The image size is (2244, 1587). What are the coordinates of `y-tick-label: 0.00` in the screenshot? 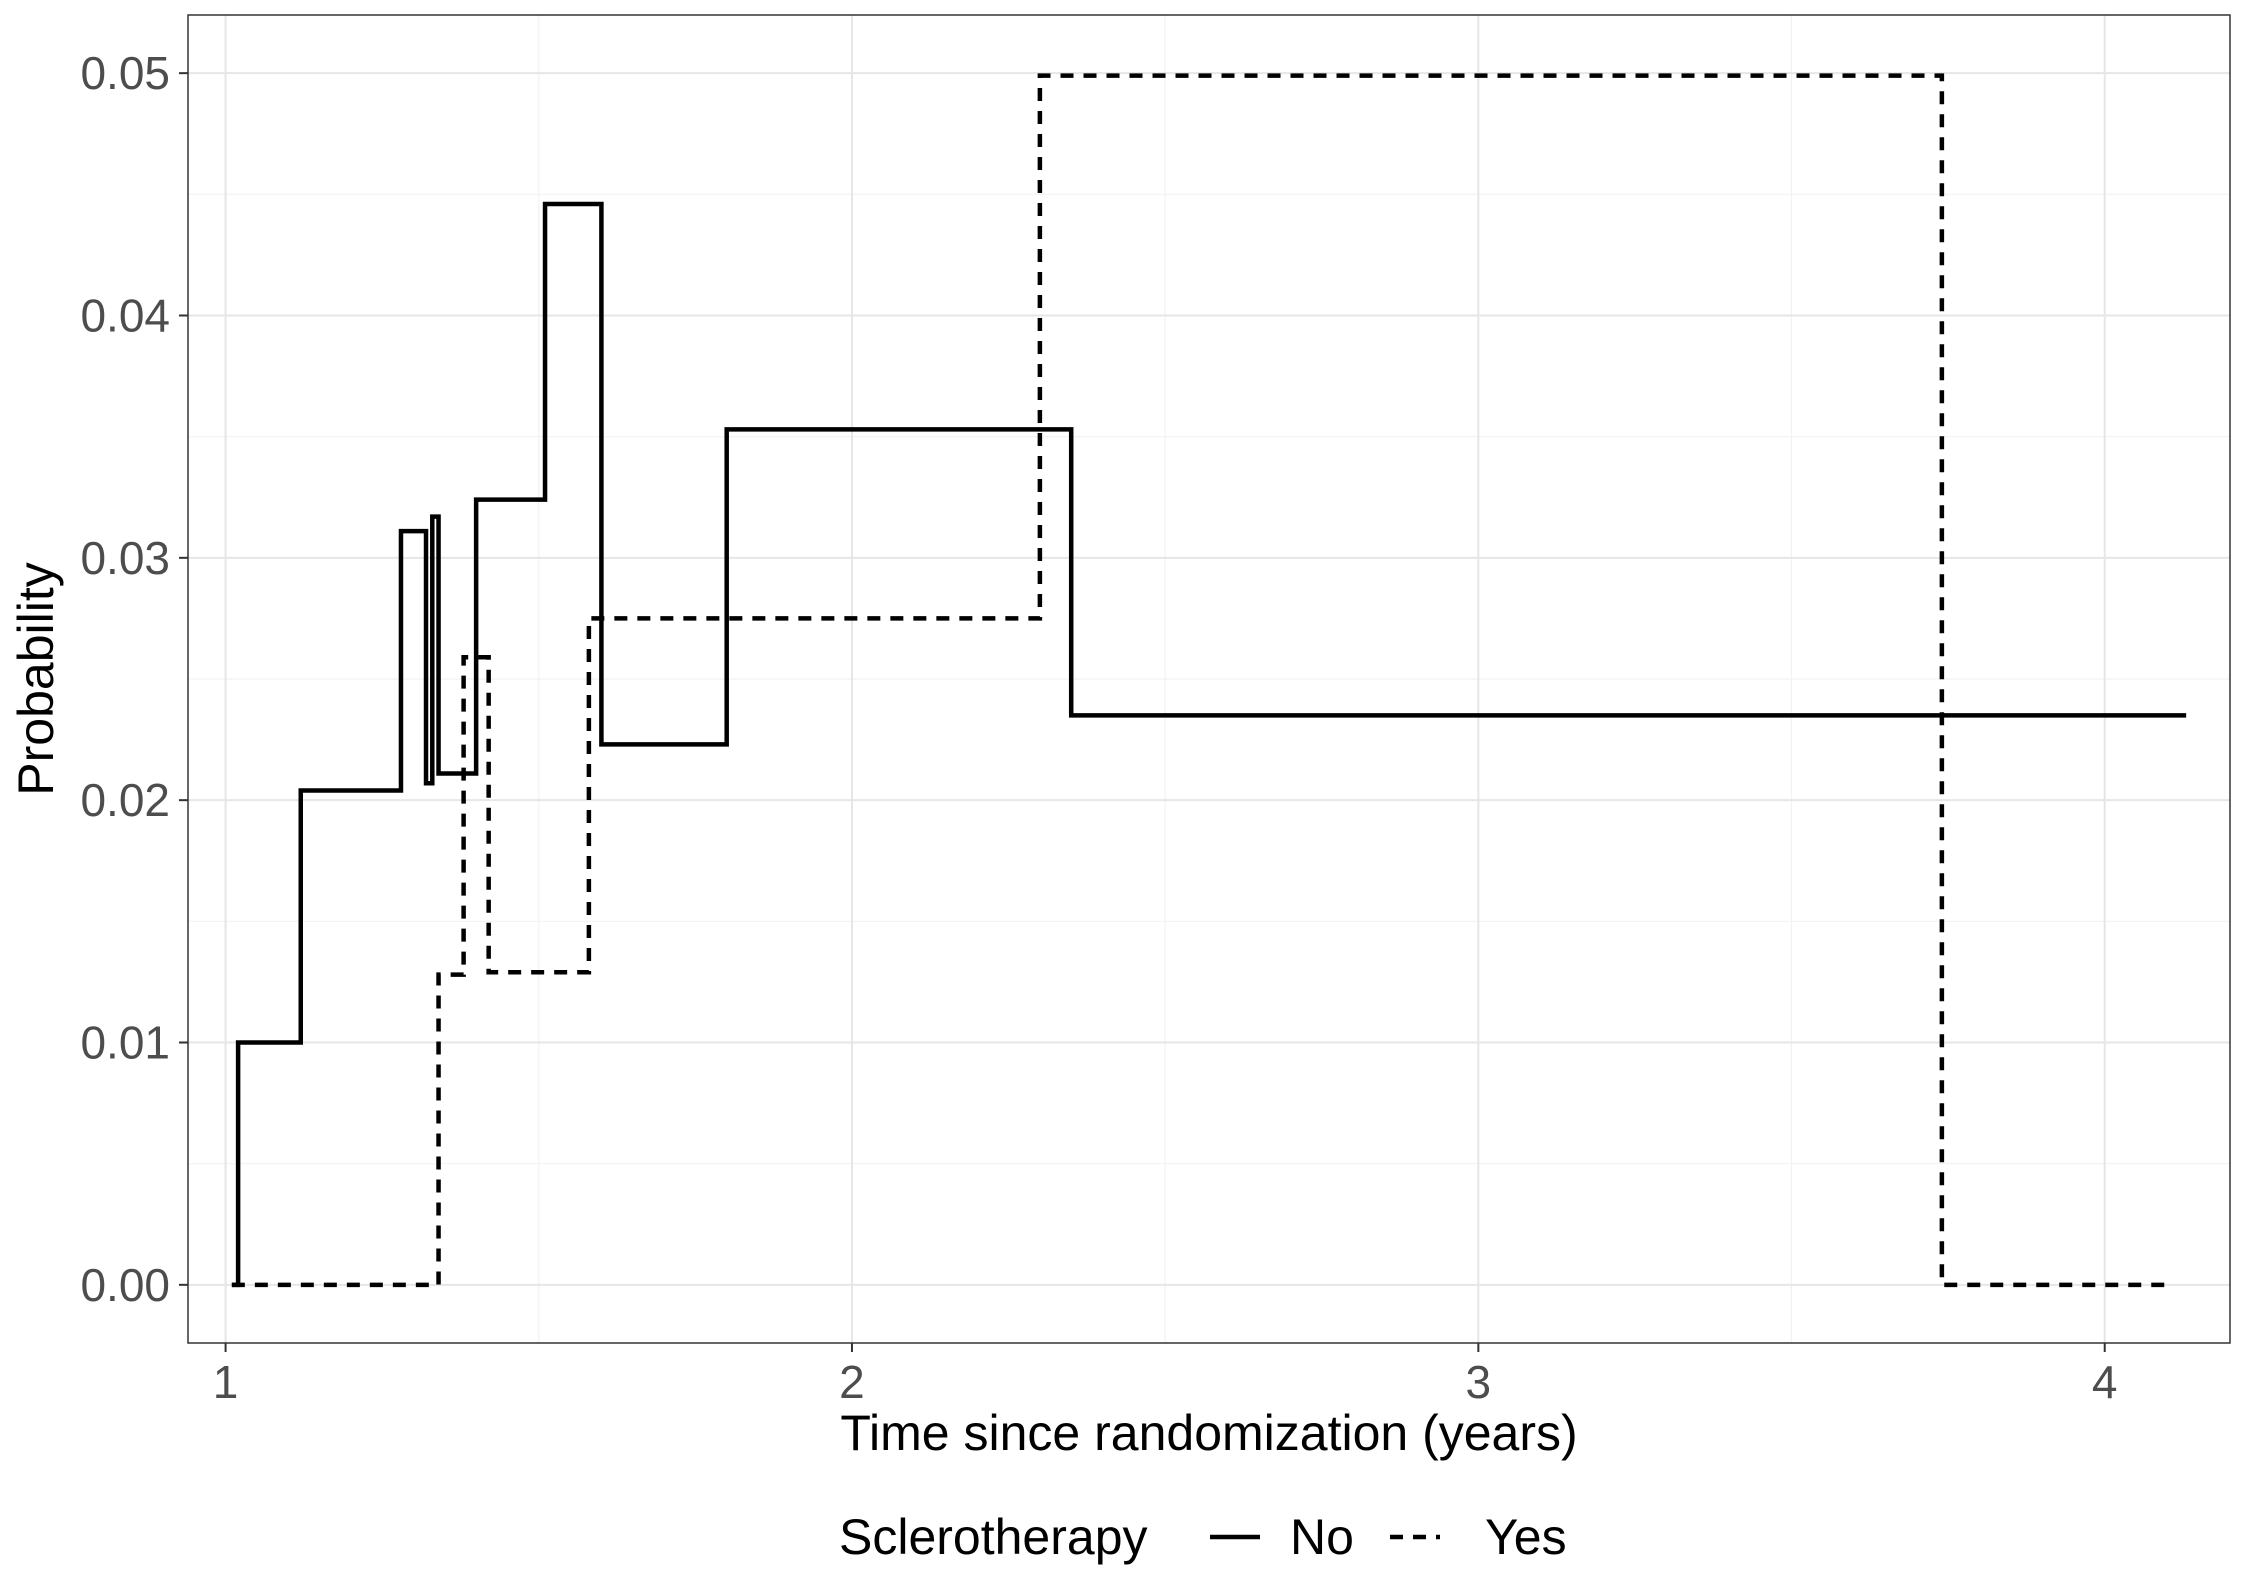 It's located at (125, 1285).